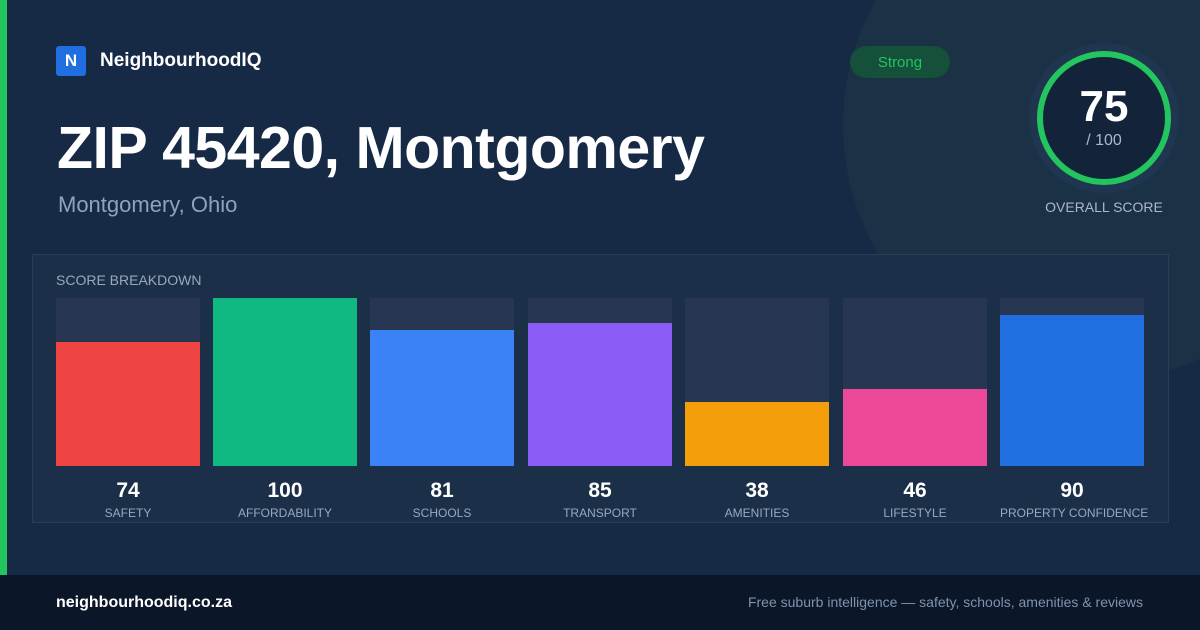 Image resolution: width=1200 pixels, height=630 pixels. Describe the element at coordinates (181, 60) in the screenshot. I see `brand-name: NeighbourhoodIQ` at that location.